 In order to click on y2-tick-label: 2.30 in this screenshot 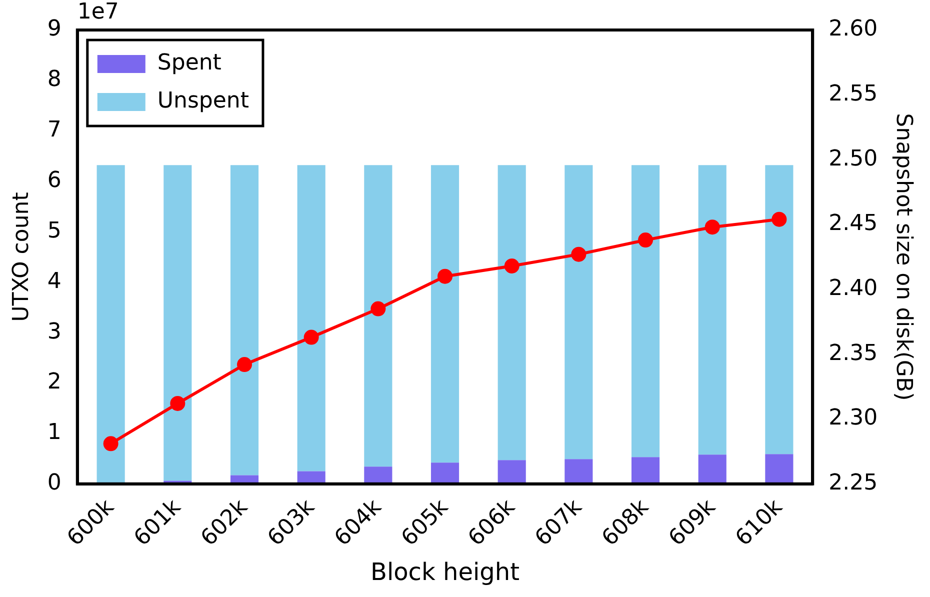, I will do `click(853, 418)`.